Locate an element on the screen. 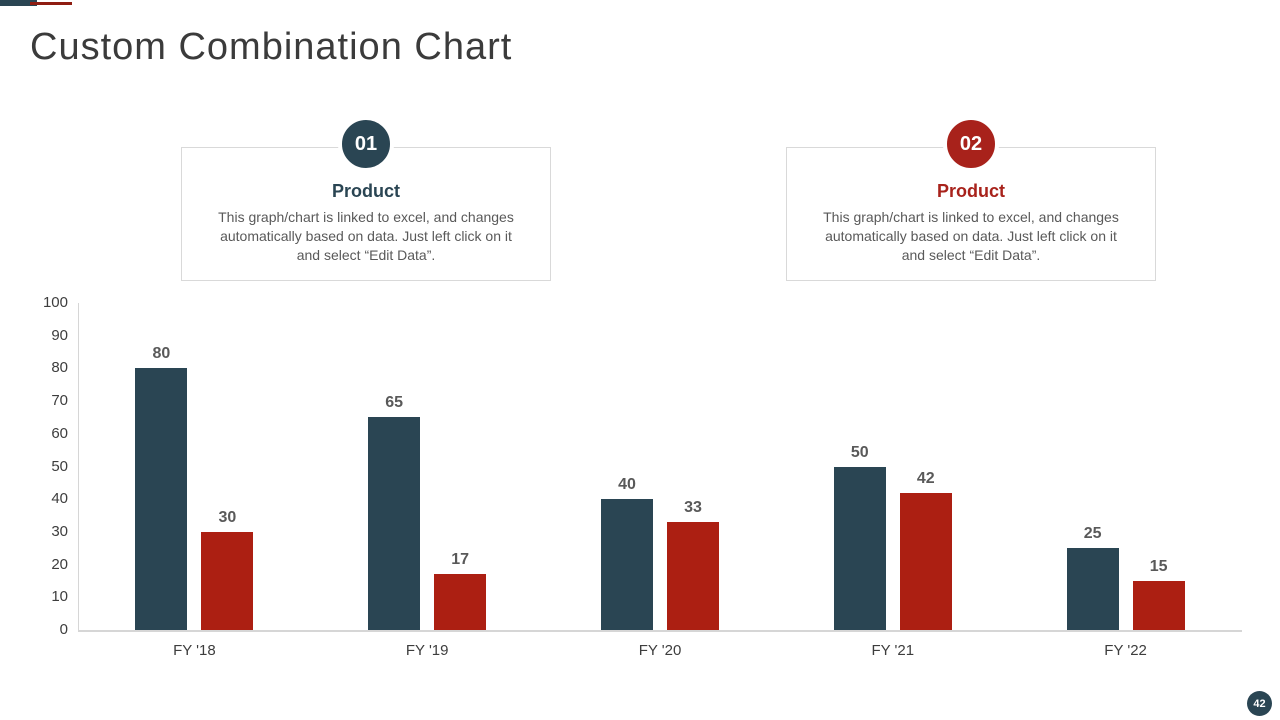 This screenshot has height=720, width=1280. y-axis-tick-label: 100 is located at coordinates (55, 302).